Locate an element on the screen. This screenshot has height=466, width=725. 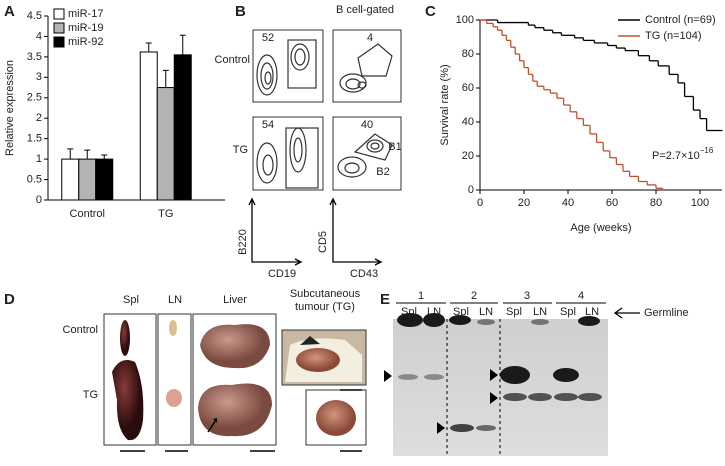
percent: 52 is located at coordinates (268, 38).